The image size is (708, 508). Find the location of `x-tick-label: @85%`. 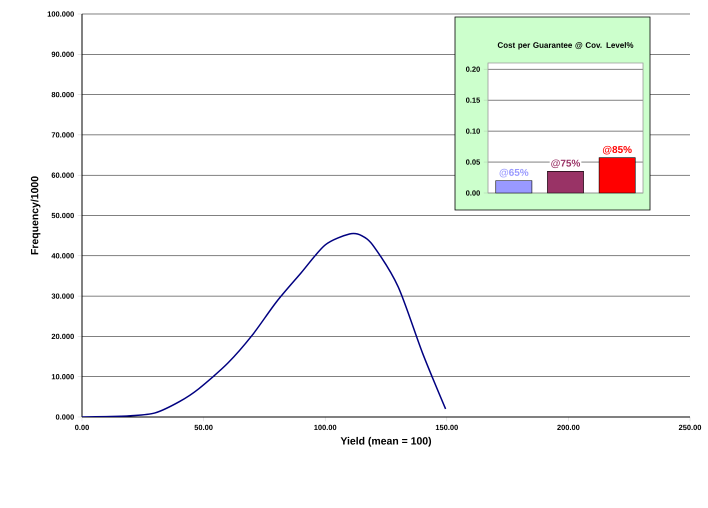

x-tick-label: @85% is located at coordinates (617, 150).